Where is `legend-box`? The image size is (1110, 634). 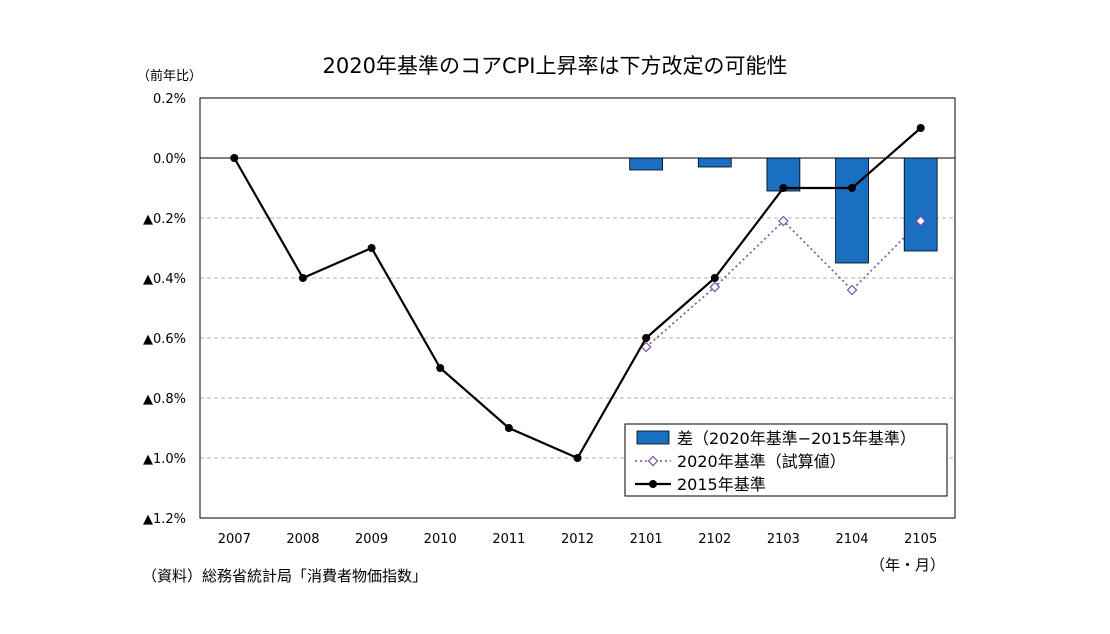
legend-box is located at coordinates (786, 460).